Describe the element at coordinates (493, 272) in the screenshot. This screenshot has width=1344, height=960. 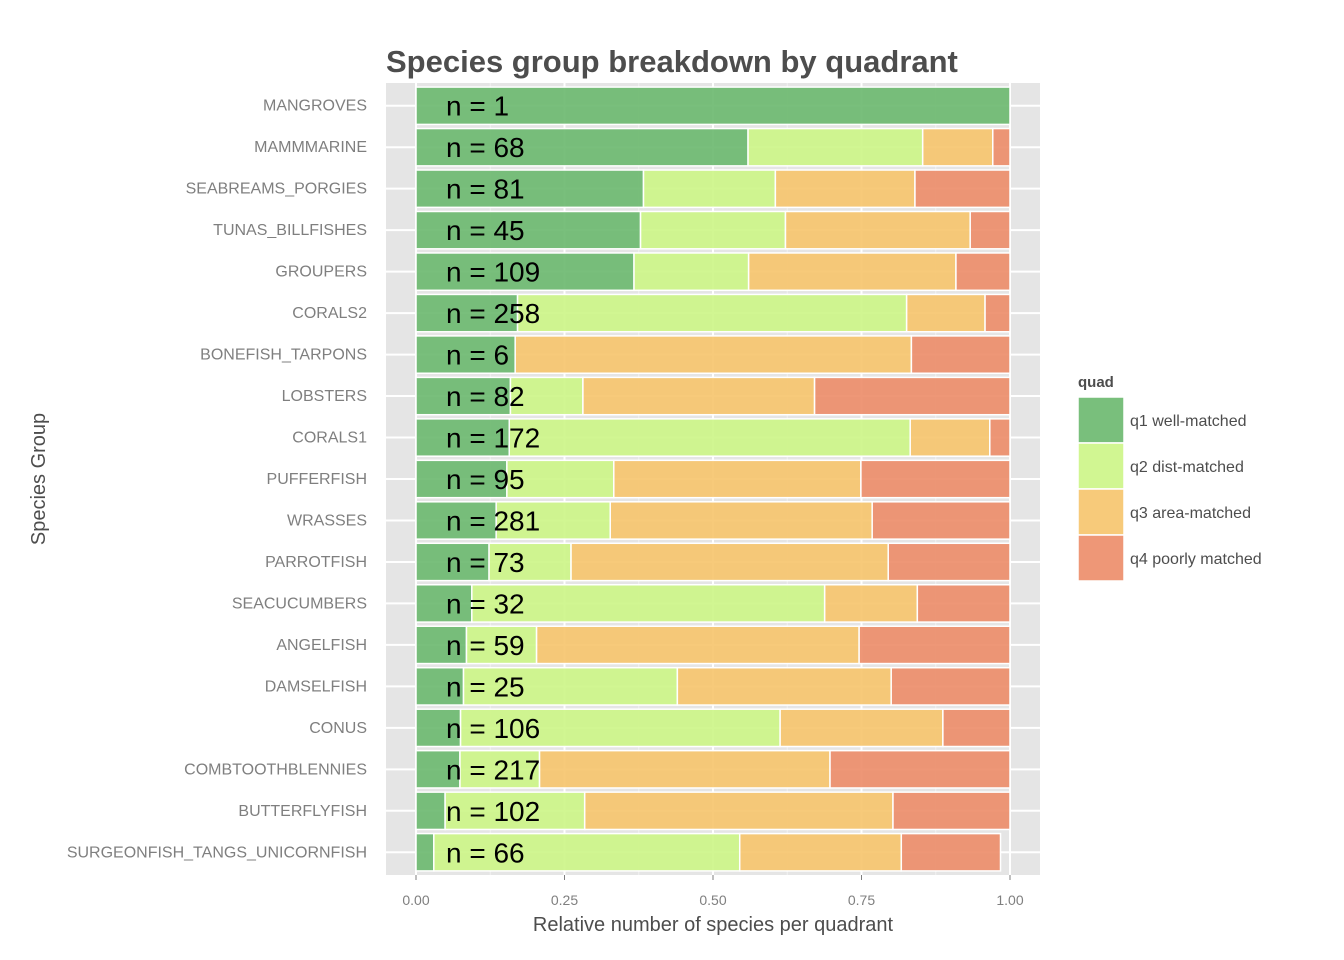
I see `n-label: n = 109` at that location.